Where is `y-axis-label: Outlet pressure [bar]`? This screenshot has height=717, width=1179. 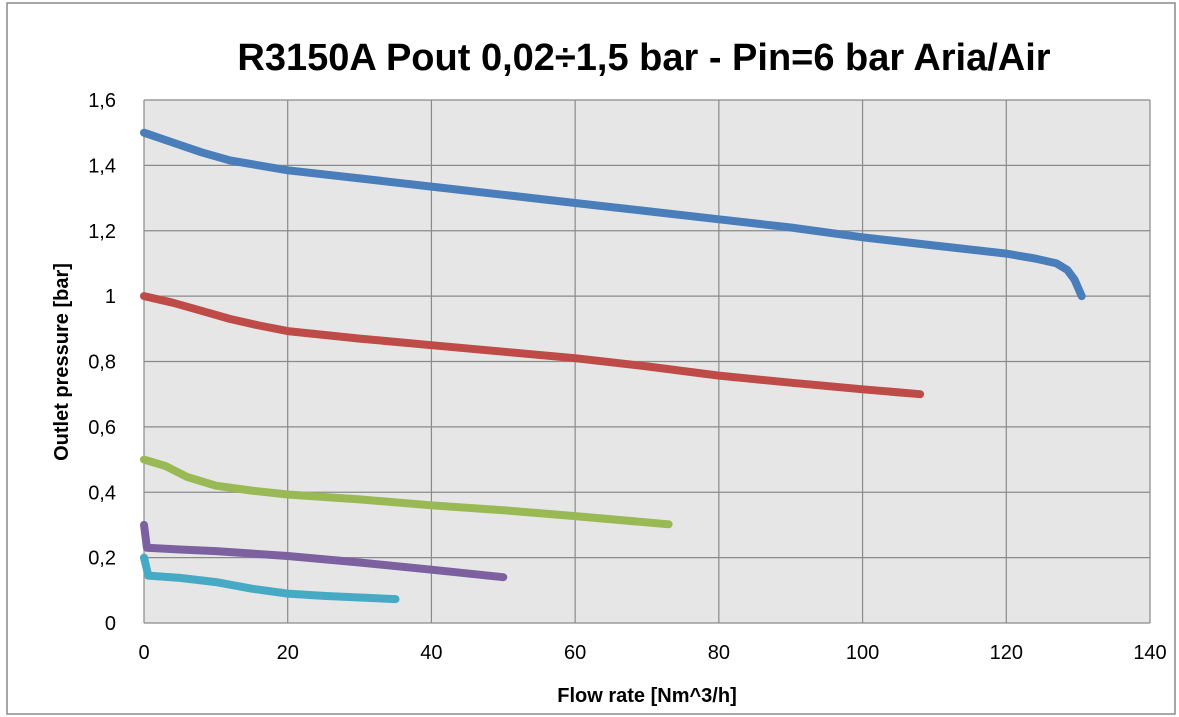
y-axis-label: Outlet pressure [bar] is located at coordinates (62, 362).